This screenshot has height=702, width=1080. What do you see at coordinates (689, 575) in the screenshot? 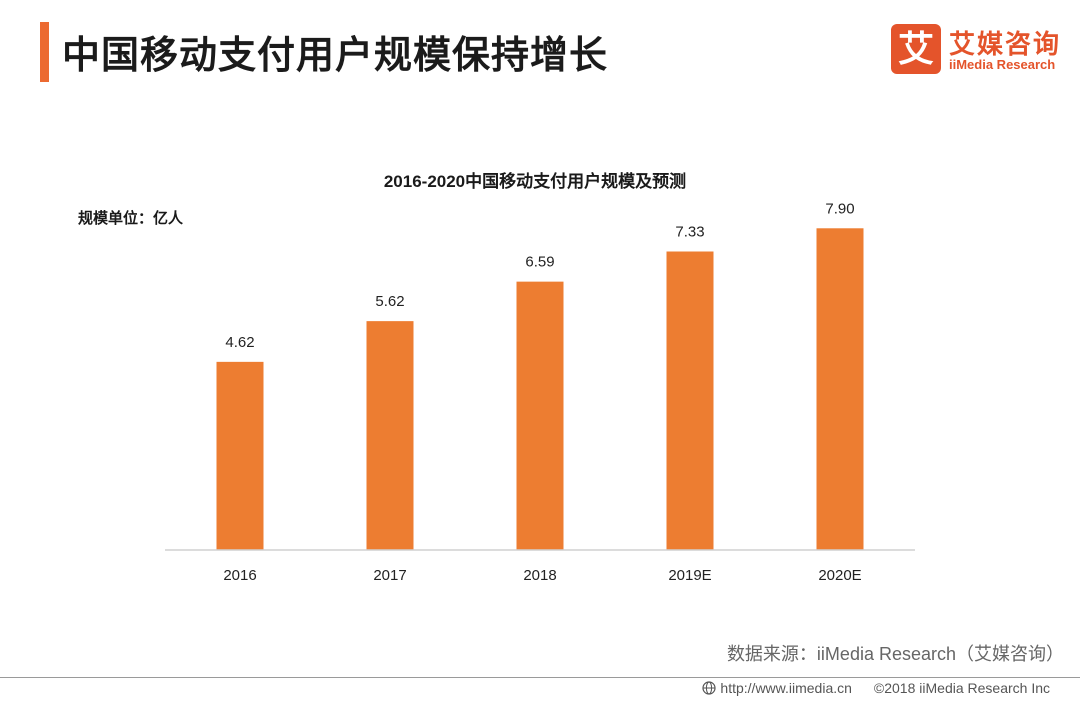
I see `x-tick-label-2019E: 2019E` at bounding box center [689, 575].